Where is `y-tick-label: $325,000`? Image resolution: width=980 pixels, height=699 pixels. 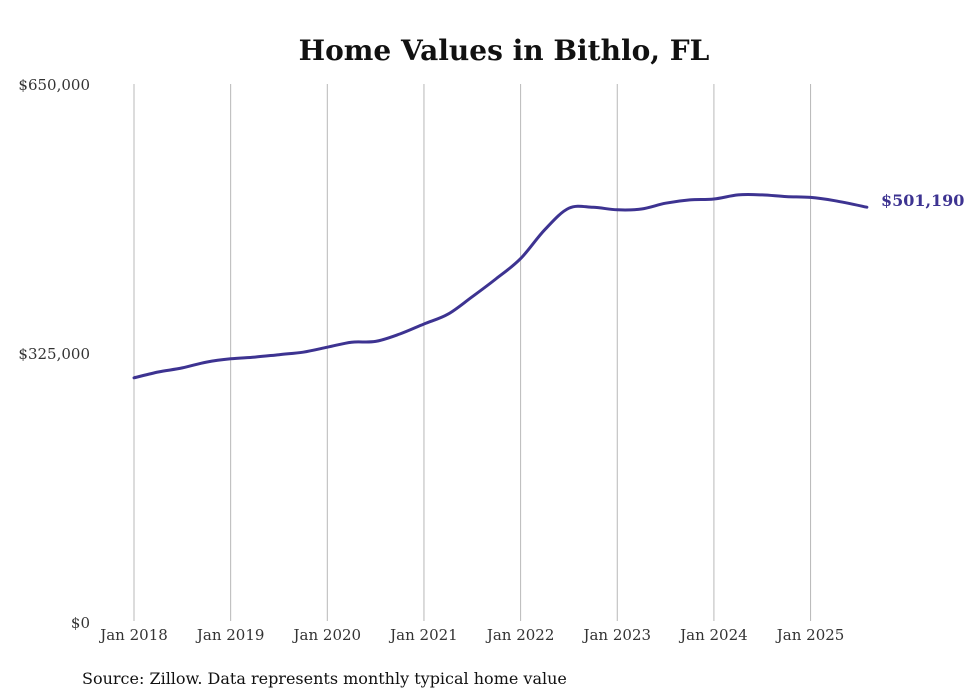
y-tick-label: $325,000 is located at coordinates (54, 354).